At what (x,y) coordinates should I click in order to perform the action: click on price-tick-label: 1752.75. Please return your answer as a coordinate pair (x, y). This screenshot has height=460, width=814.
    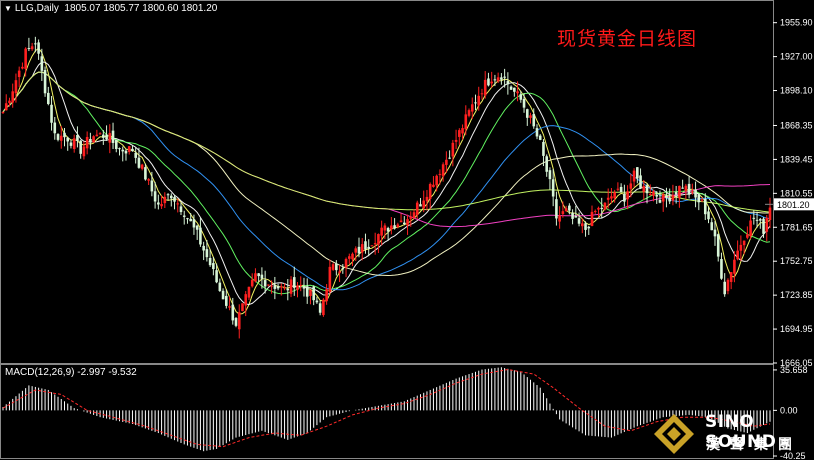
    Looking at the image, I should click on (796, 261).